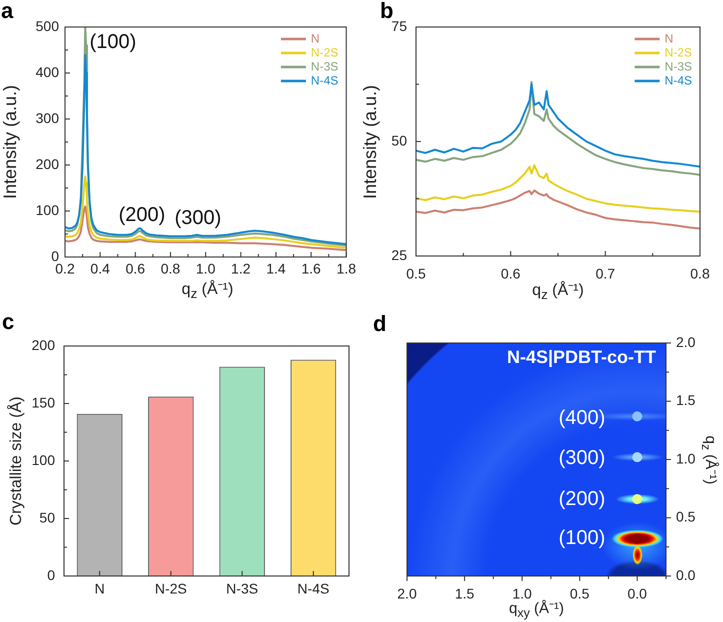  What do you see at coordinates (379, 323) in the screenshot?
I see `text: d` at bounding box center [379, 323].